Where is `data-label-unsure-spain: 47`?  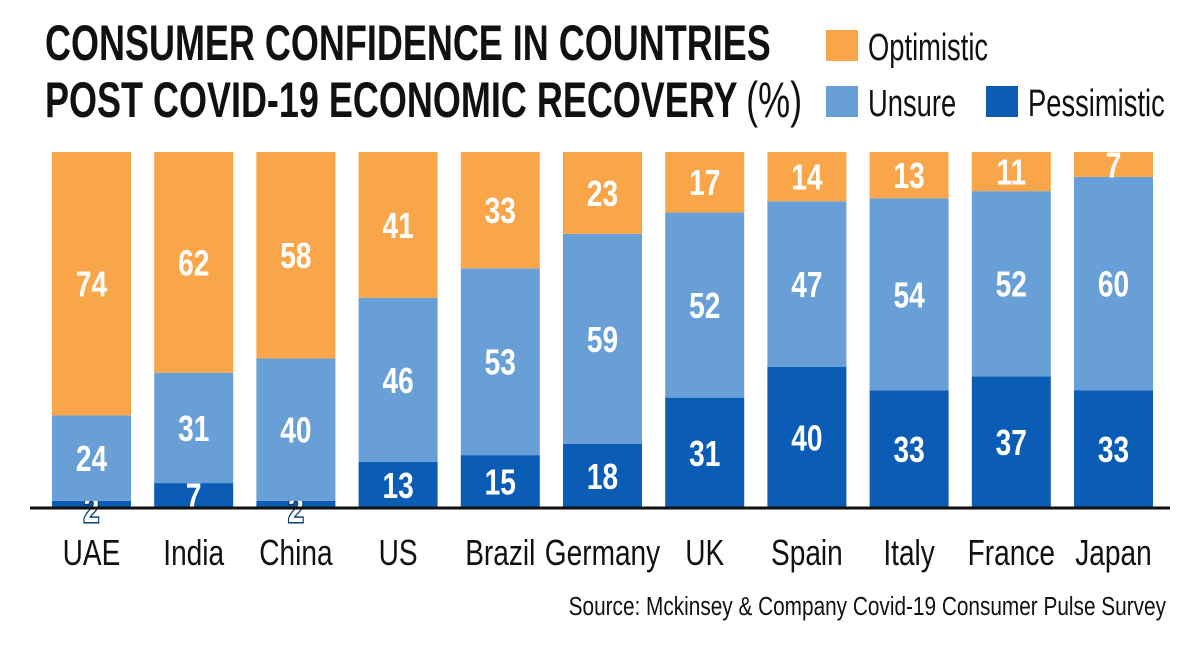 data-label-unsure-spain: 47 is located at coordinates (806, 285).